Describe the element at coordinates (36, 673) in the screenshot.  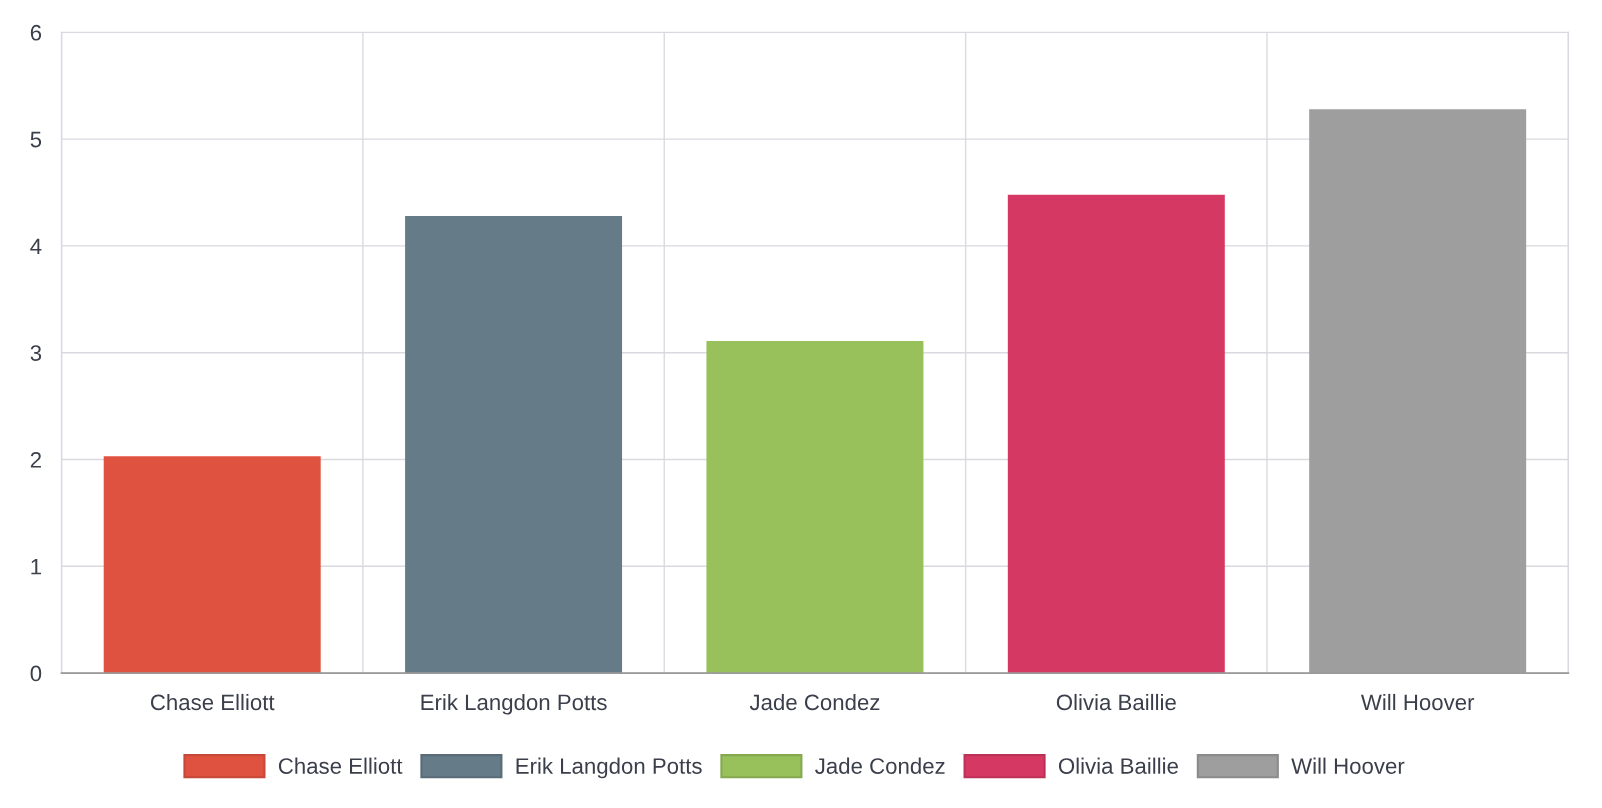
I see `y-tick-label: 0` at that location.